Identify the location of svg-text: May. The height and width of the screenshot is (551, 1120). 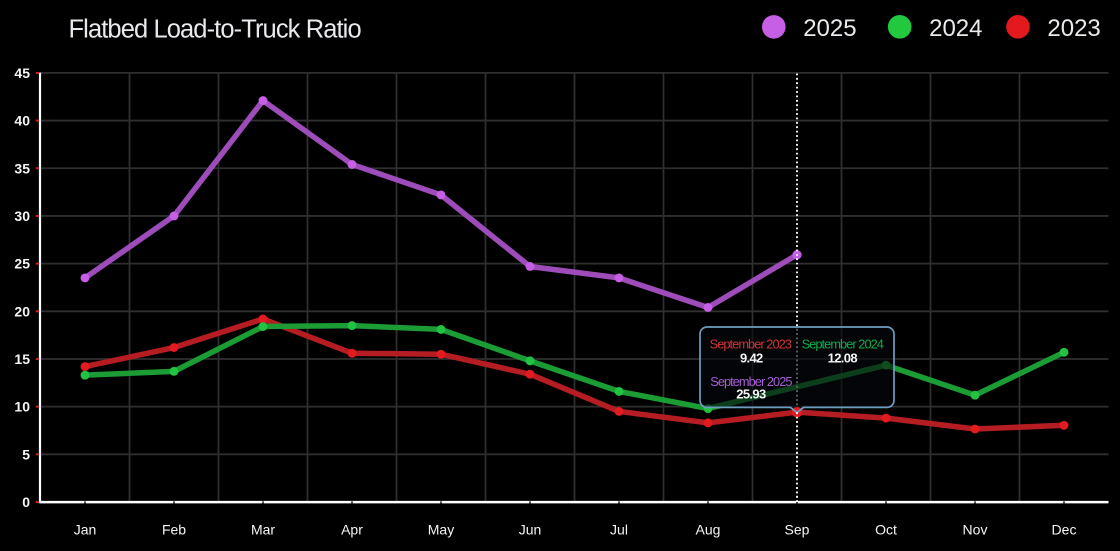
(441, 530).